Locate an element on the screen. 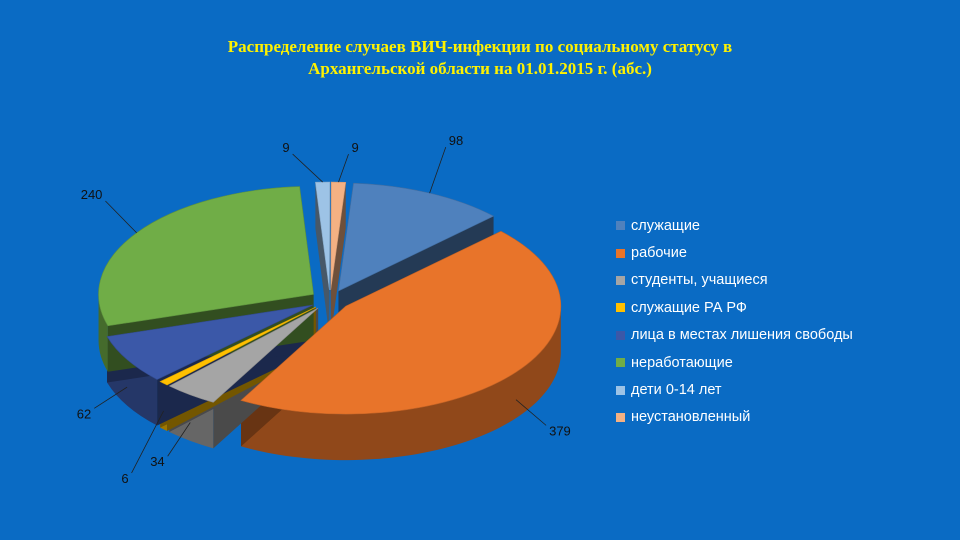 This screenshot has width=960, height=540. legend-item-7: неустановленный is located at coordinates (734, 417).